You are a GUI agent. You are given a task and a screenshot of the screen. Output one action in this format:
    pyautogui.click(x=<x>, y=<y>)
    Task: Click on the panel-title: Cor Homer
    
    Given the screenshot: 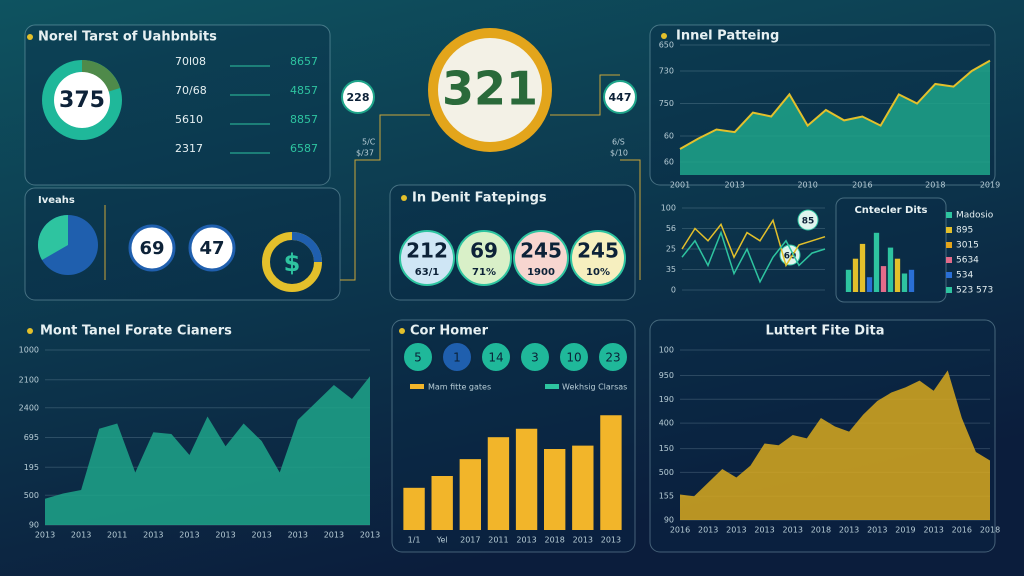 What is the action you would take?
    pyautogui.click(x=449, y=331)
    